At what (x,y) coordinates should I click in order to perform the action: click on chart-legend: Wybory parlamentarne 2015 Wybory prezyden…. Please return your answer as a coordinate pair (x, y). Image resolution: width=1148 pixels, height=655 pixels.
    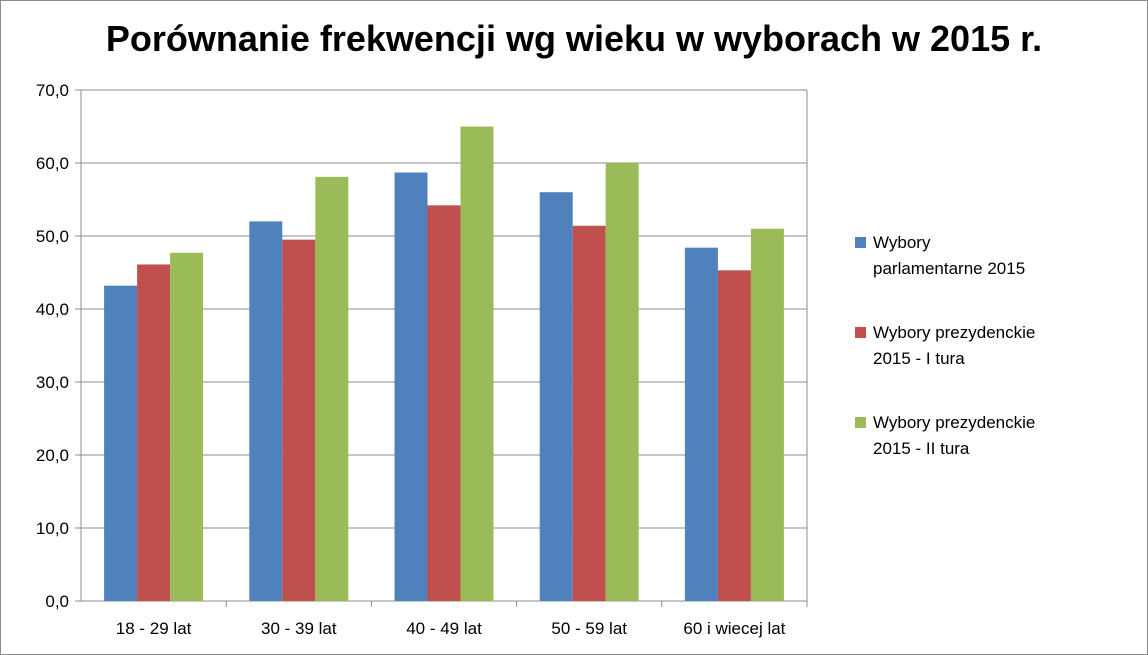
    Looking at the image, I should click on (955, 365).